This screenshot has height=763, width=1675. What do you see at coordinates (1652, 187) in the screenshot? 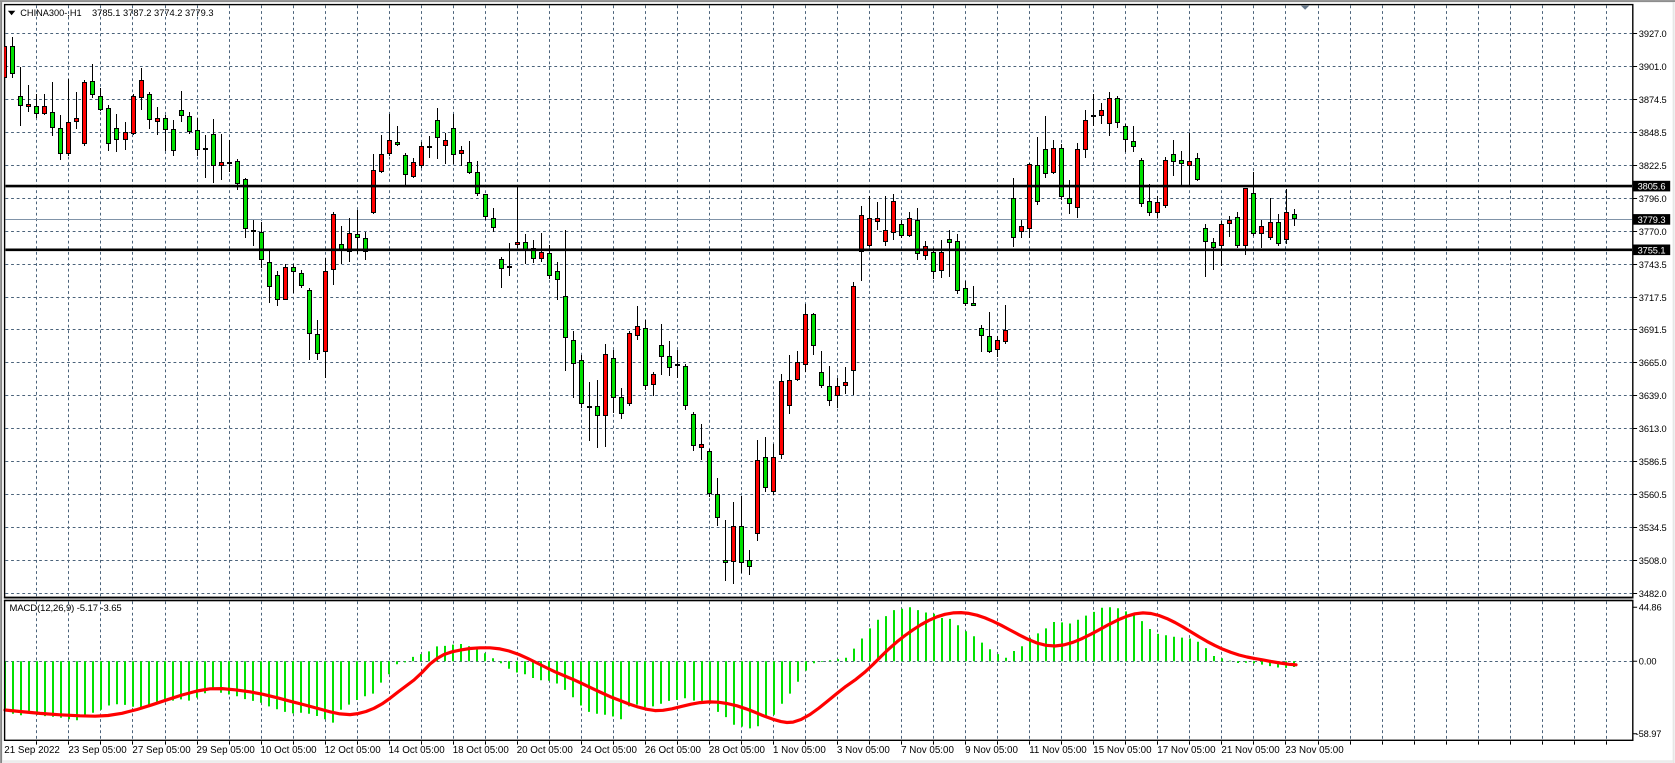
I see `svg-text: 3805.6` at bounding box center [1652, 187].